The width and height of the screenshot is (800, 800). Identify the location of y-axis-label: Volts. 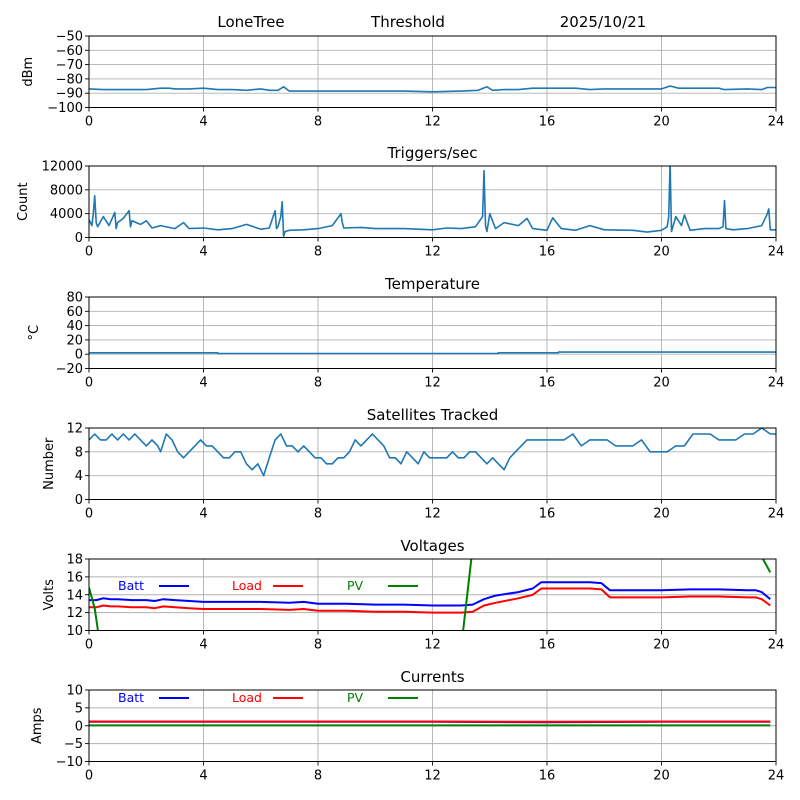
(49, 595).